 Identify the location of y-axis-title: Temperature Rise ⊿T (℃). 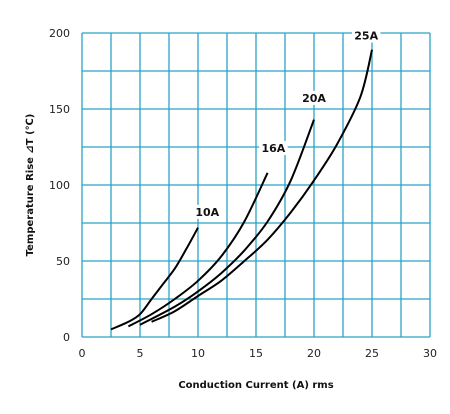
(30, 185).